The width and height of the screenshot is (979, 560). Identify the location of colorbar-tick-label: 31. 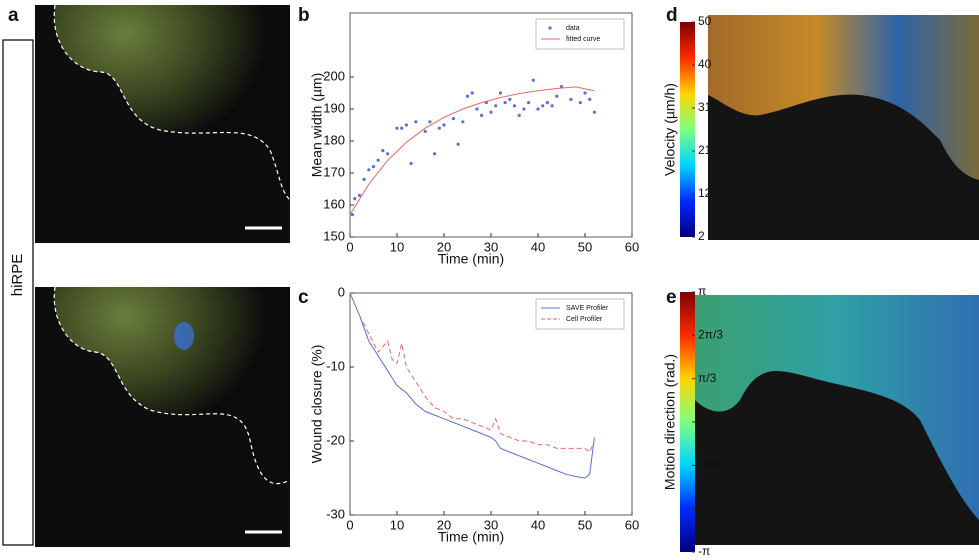
(705, 107).